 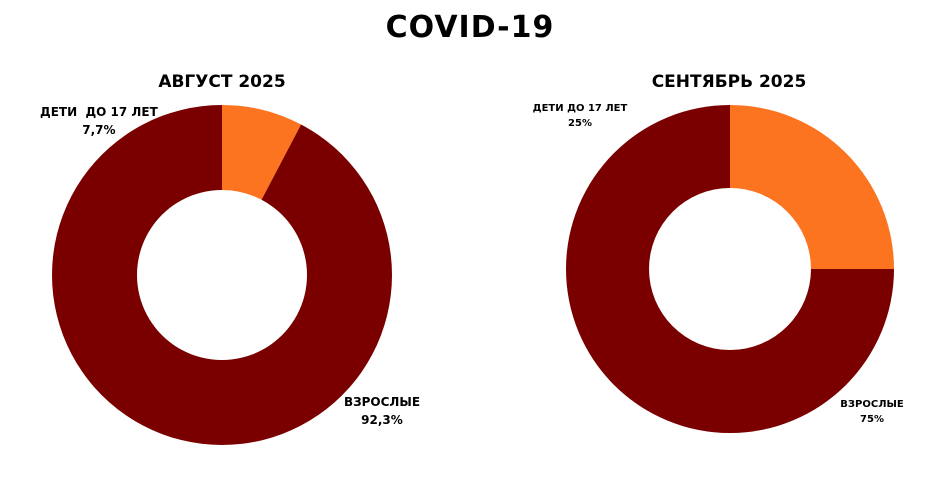 What do you see at coordinates (729, 82) in the screenshot?
I see `chart-title-september: СЕНТЯБРЬ 2025` at bounding box center [729, 82].